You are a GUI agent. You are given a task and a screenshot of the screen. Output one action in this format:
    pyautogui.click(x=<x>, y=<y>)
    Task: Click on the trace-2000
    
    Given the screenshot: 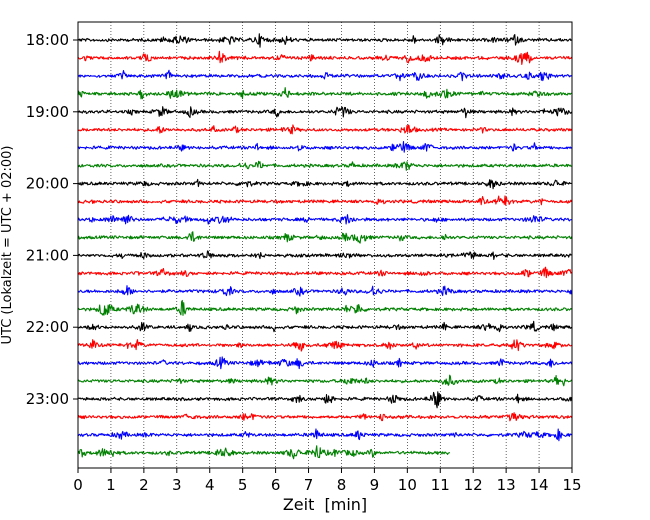 What is the action you would take?
    pyautogui.click(x=324, y=184)
    